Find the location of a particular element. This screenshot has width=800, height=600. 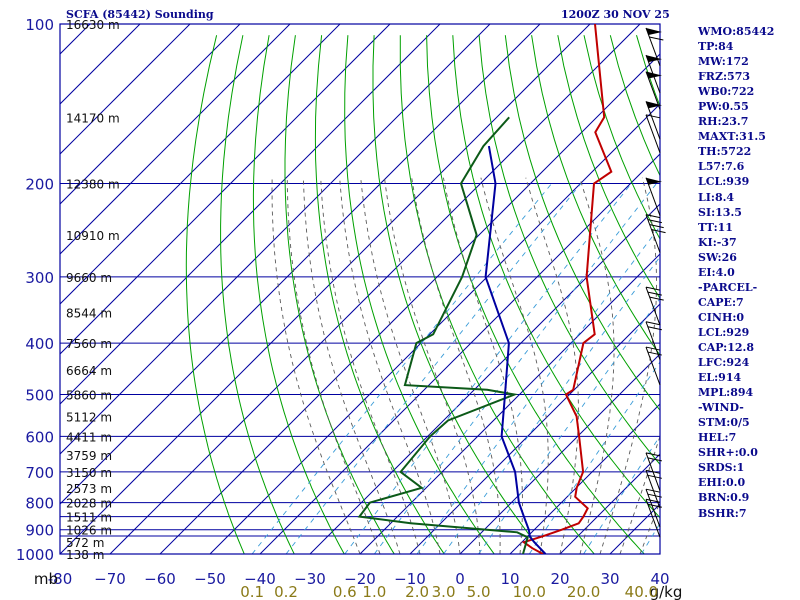

index-item: TP:84 is located at coordinates (716, 47).